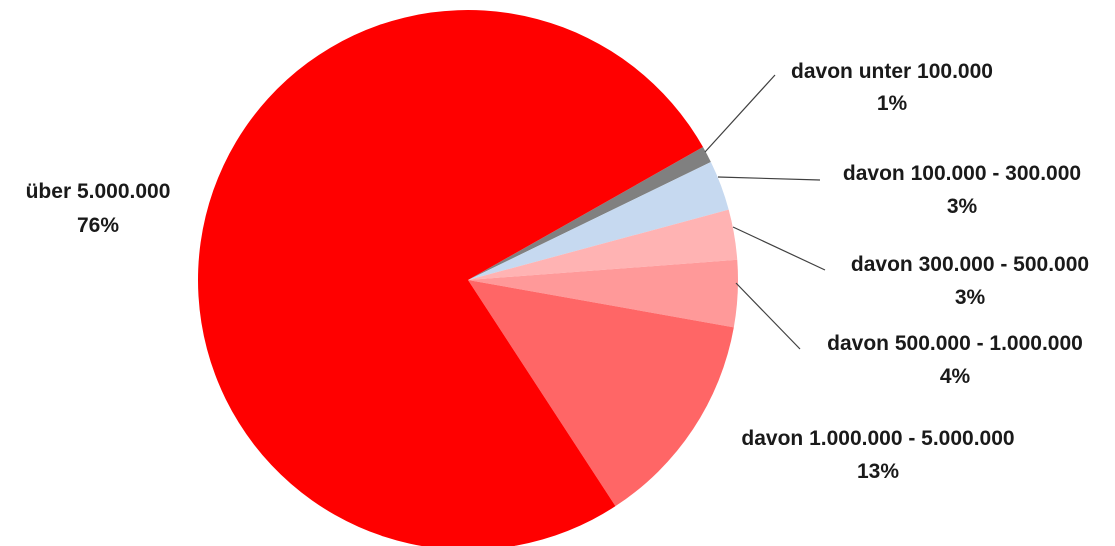 This screenshot has height=546, width=1115. I want to click on slice-label-1: davon unter 100.000, so click(892, 71).